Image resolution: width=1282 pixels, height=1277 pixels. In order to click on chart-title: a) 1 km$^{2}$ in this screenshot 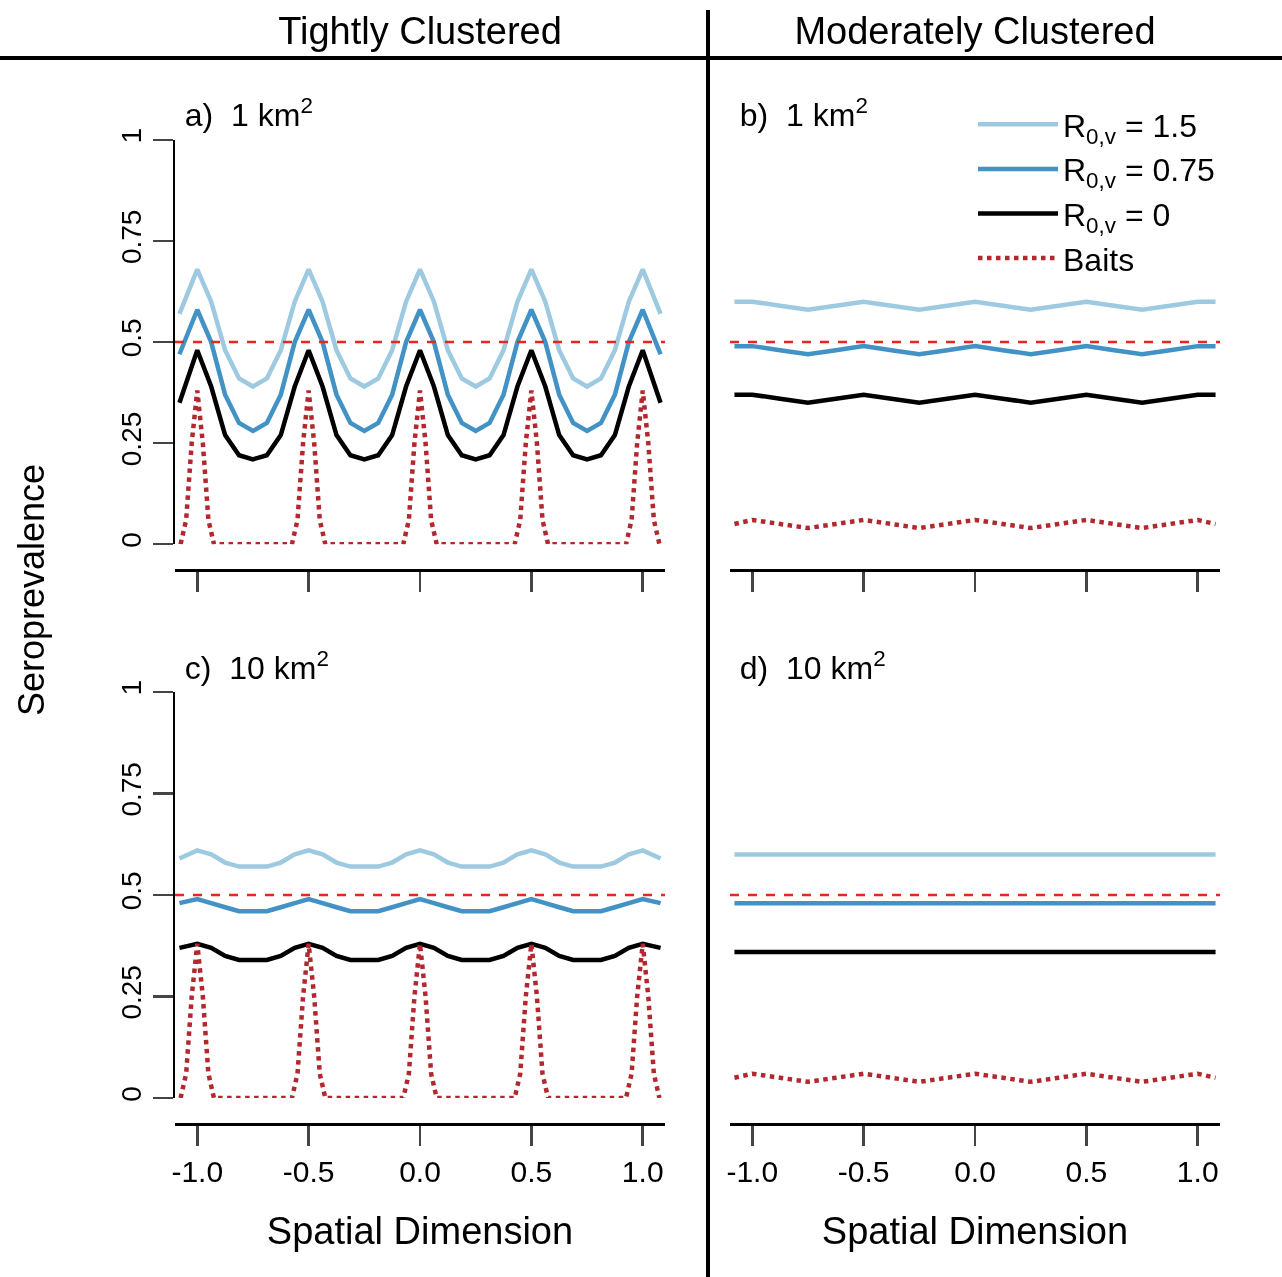, I will do `click(248, 113)`.